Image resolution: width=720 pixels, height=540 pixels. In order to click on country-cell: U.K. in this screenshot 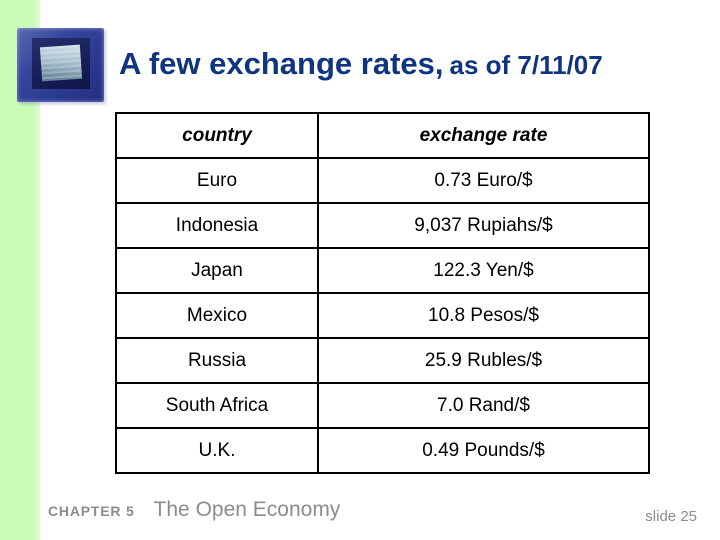, I will do `click(217, 450)`.